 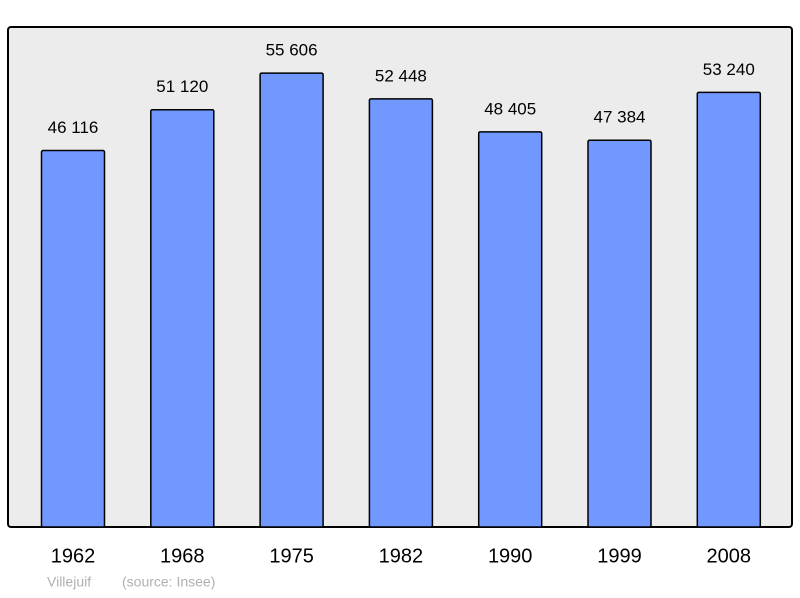 I want to click on value-label: 53 240, so click(x=729, y=69).